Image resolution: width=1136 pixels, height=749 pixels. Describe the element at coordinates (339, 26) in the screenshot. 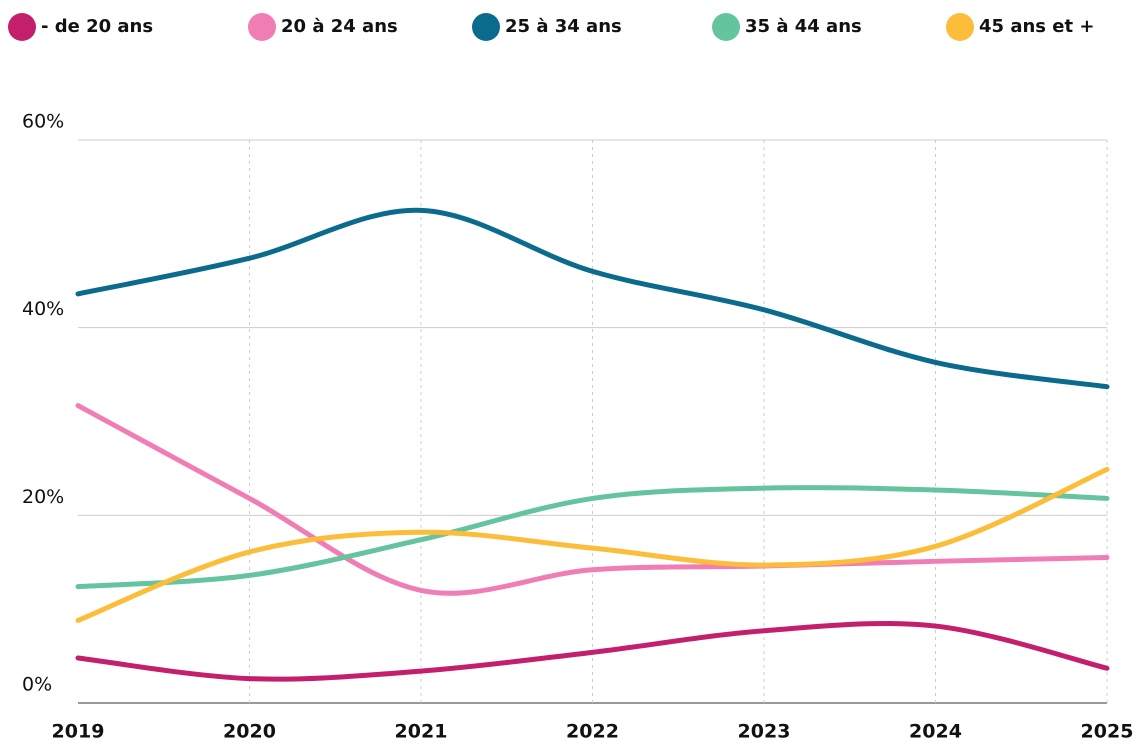

I see `legend-label: 20 à 24 ans` at that location.